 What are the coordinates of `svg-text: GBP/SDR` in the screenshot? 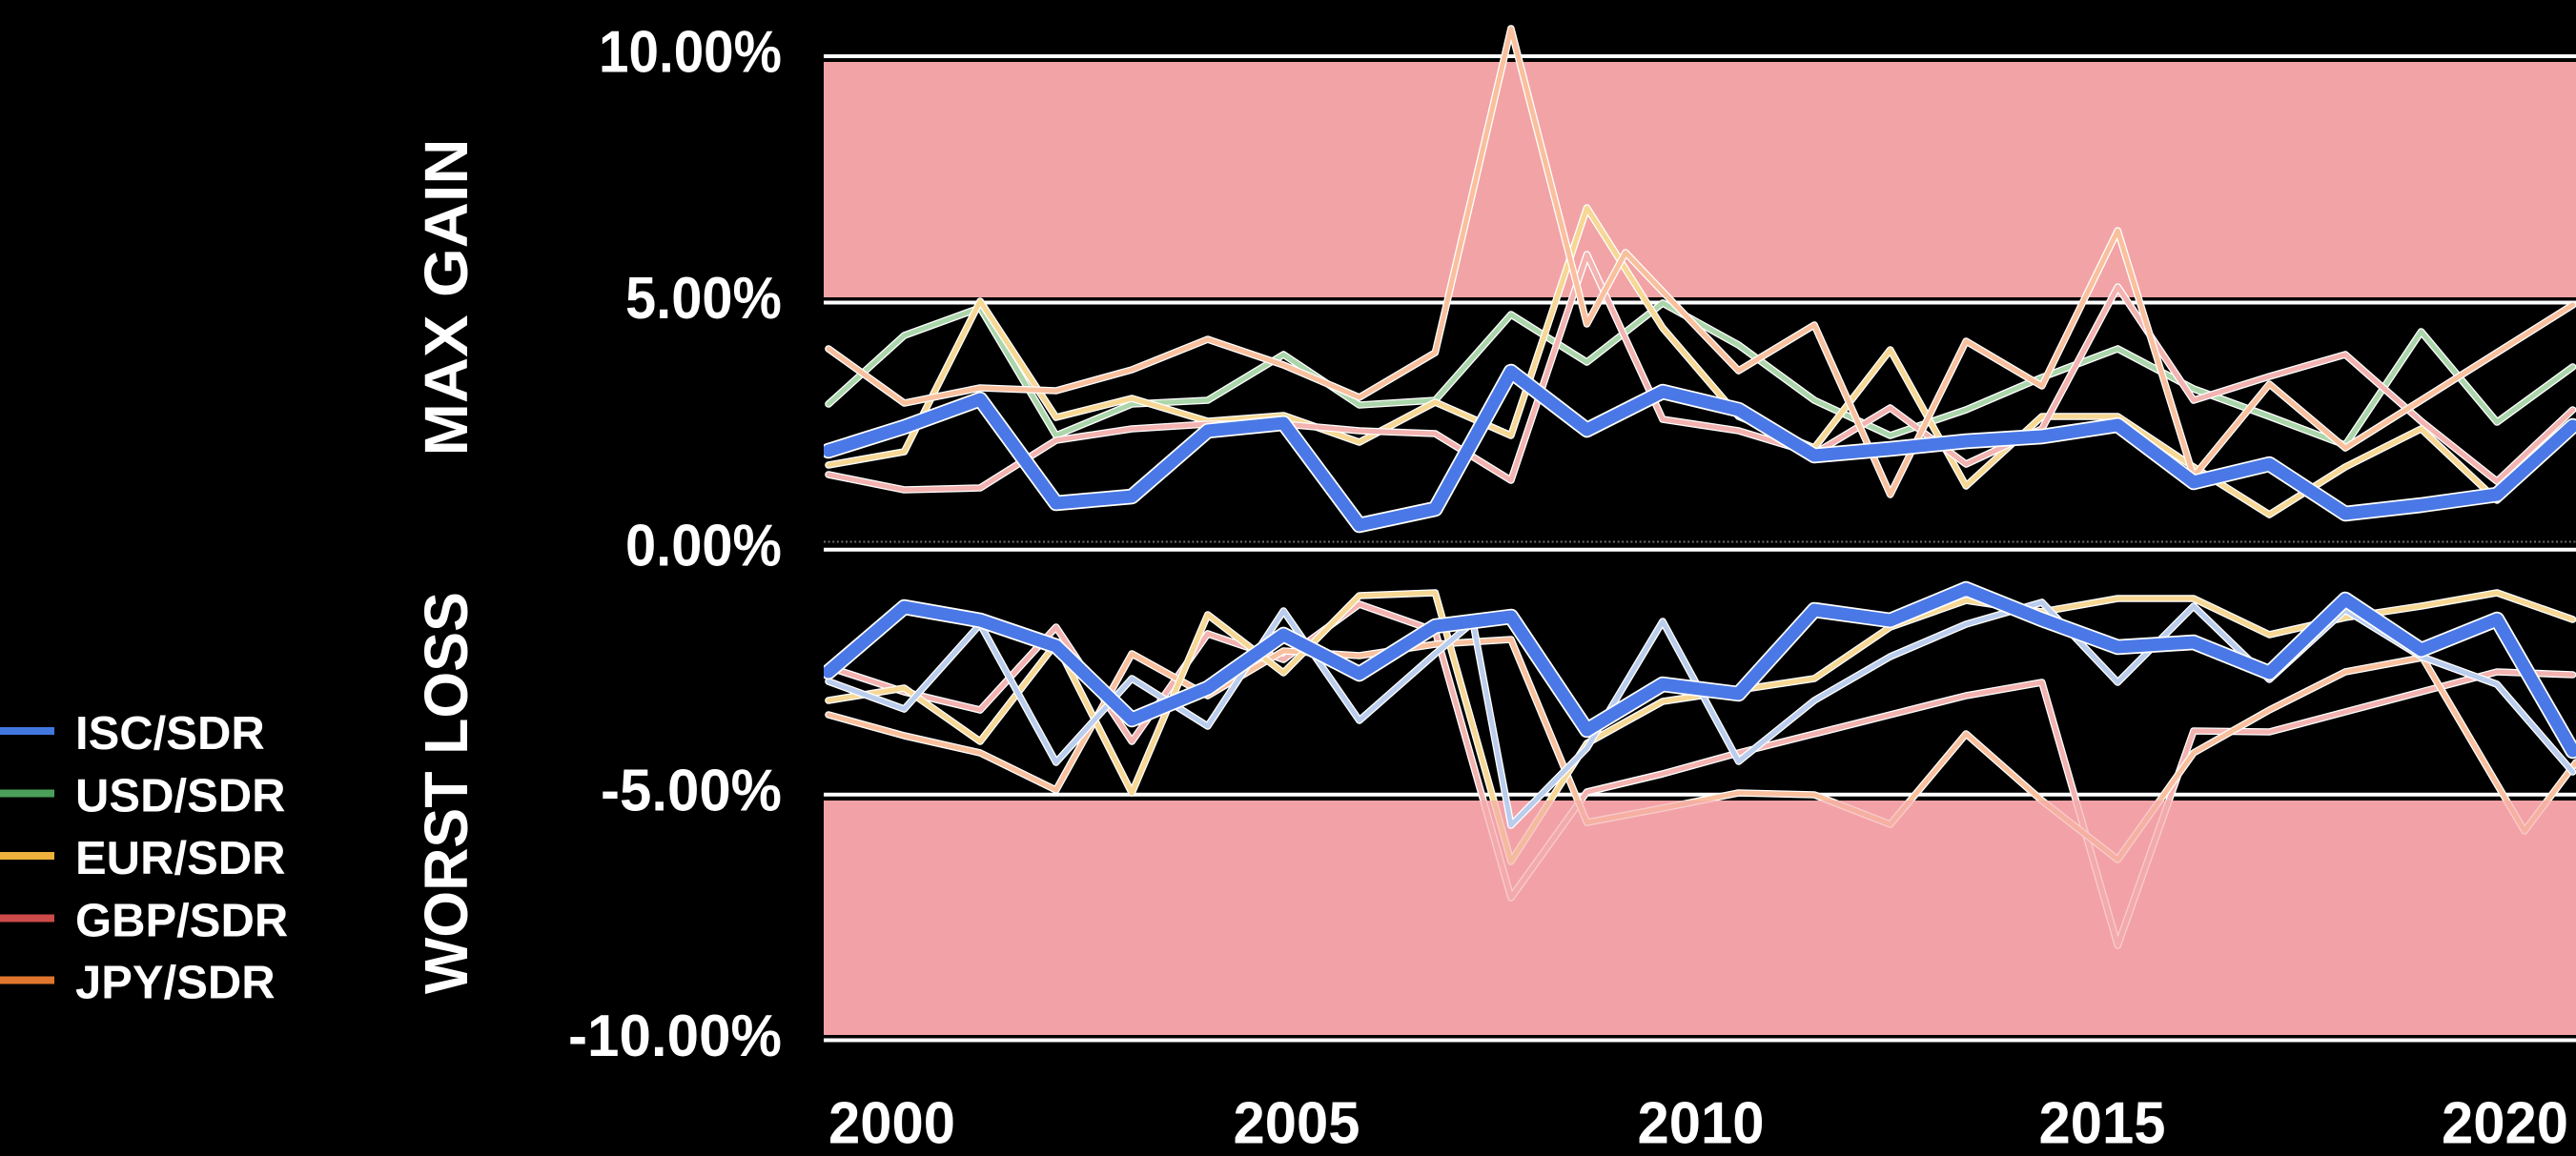 It's located at (181, 921).